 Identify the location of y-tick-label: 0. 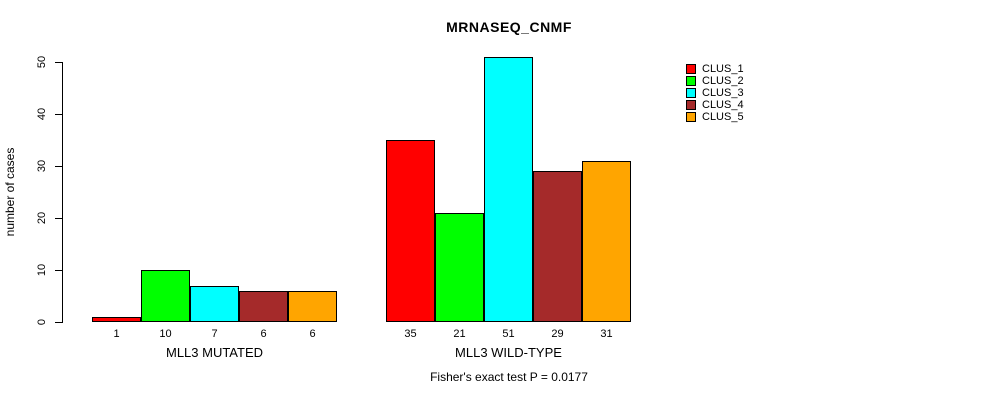
(42, 322).